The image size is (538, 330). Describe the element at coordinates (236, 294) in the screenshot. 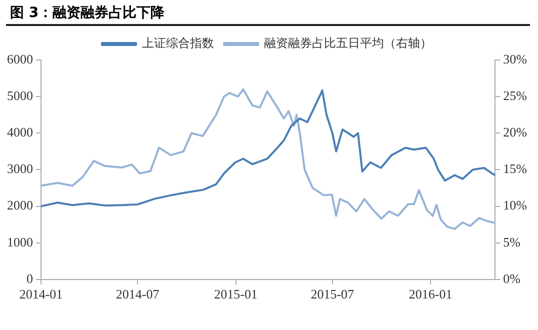

I see `x-tick-label: 2015-01` at that location.